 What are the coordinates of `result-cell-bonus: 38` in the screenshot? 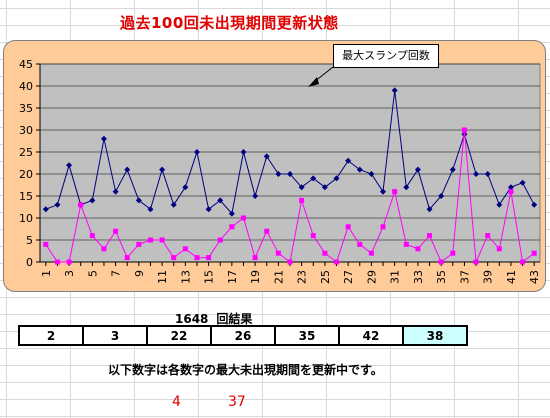 It's located at (435, 335).